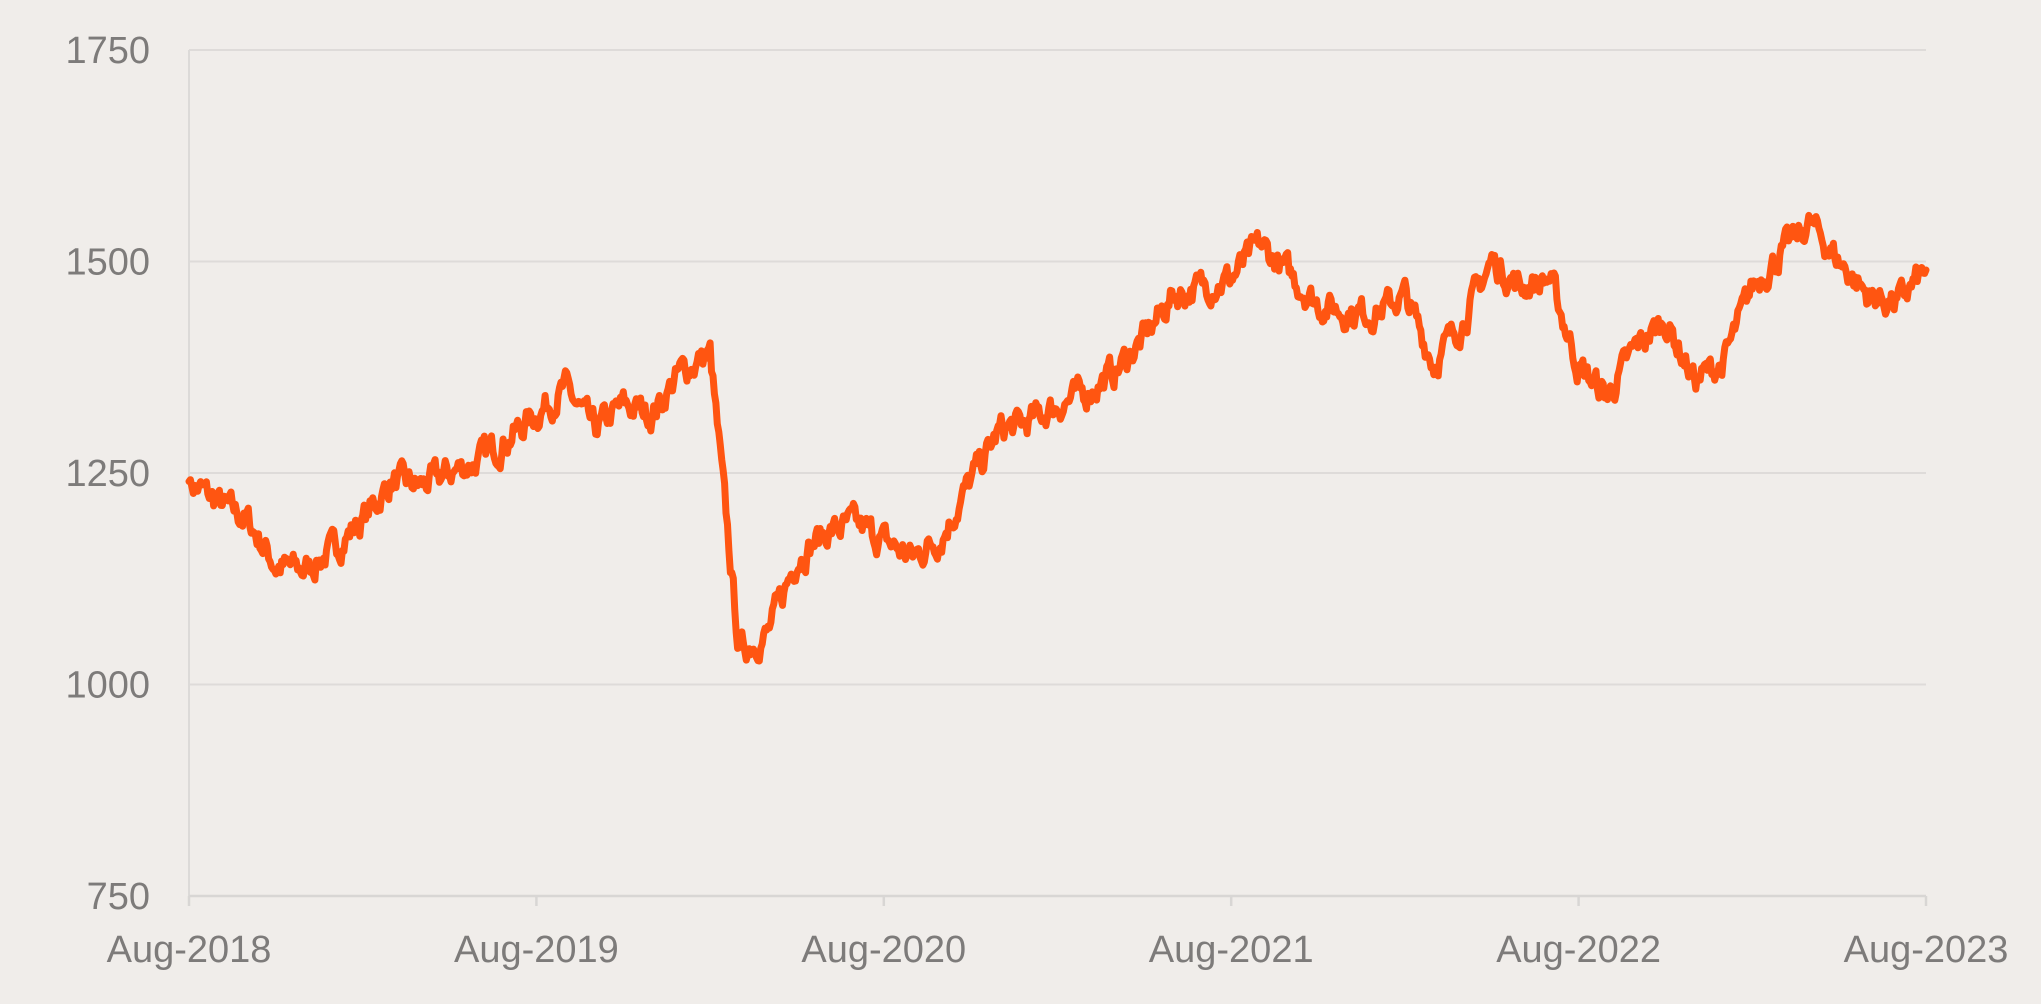 This screenshot has height=1004, width=2041. Describe the element at coordinates (107, 51) in the screenshot. I see `y-tick-label: 1750` at that location.